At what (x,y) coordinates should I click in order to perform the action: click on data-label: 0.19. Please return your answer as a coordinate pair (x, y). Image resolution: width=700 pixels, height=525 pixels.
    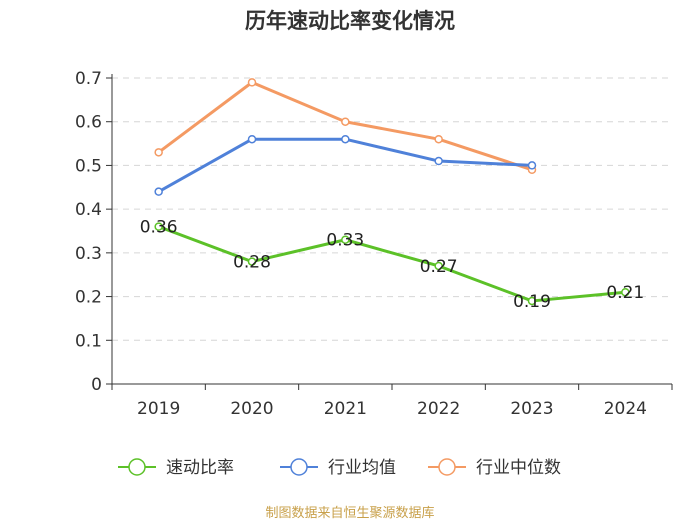
    Looking at the image, I should click on (532, 302).